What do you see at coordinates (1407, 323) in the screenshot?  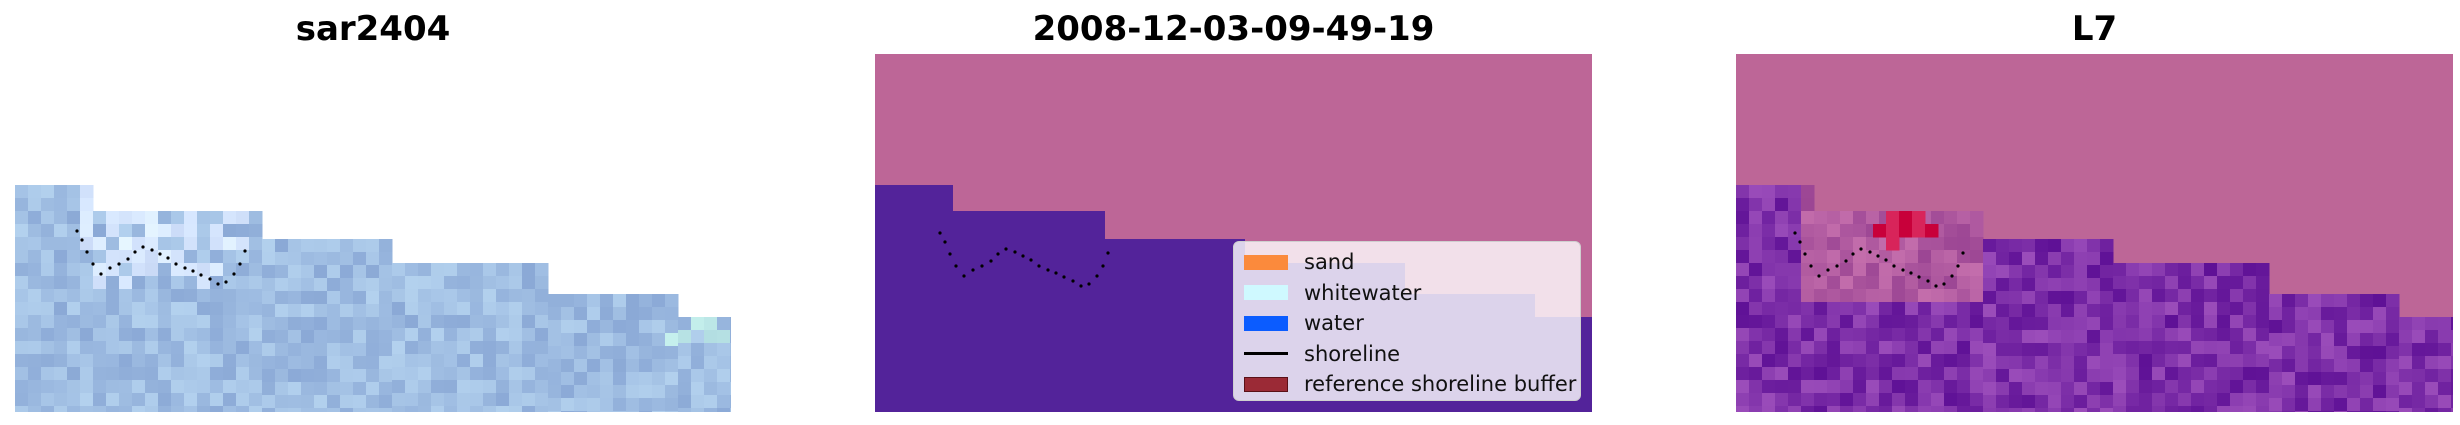 I see `legend-item-water: water` at bounding box center [1407, 323].